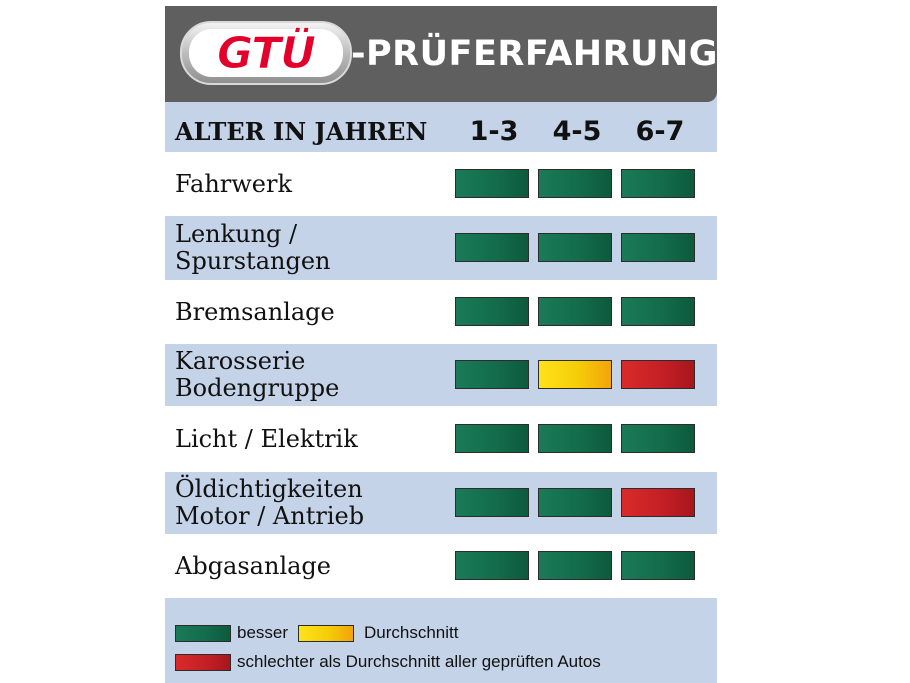 The image size is (910, 683). I want to click on header-bar: GTÜ -PRÜFERFAHRUNG, so click(441, 54).